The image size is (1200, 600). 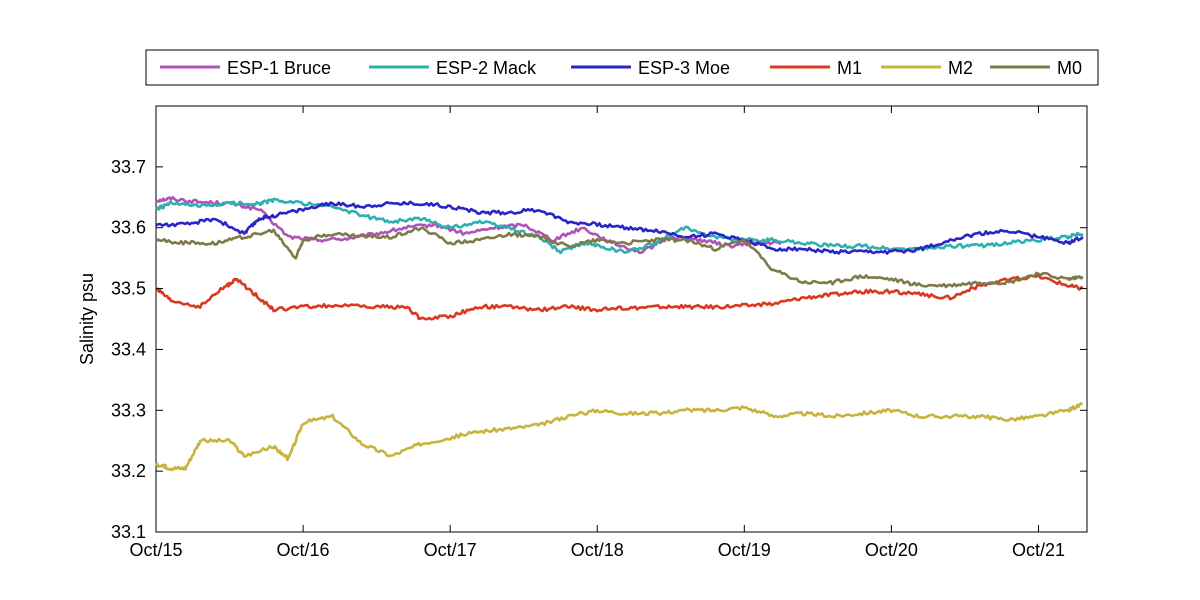 I want to click on x-tick-label: Oct/21, so click(x=1038, y=550).